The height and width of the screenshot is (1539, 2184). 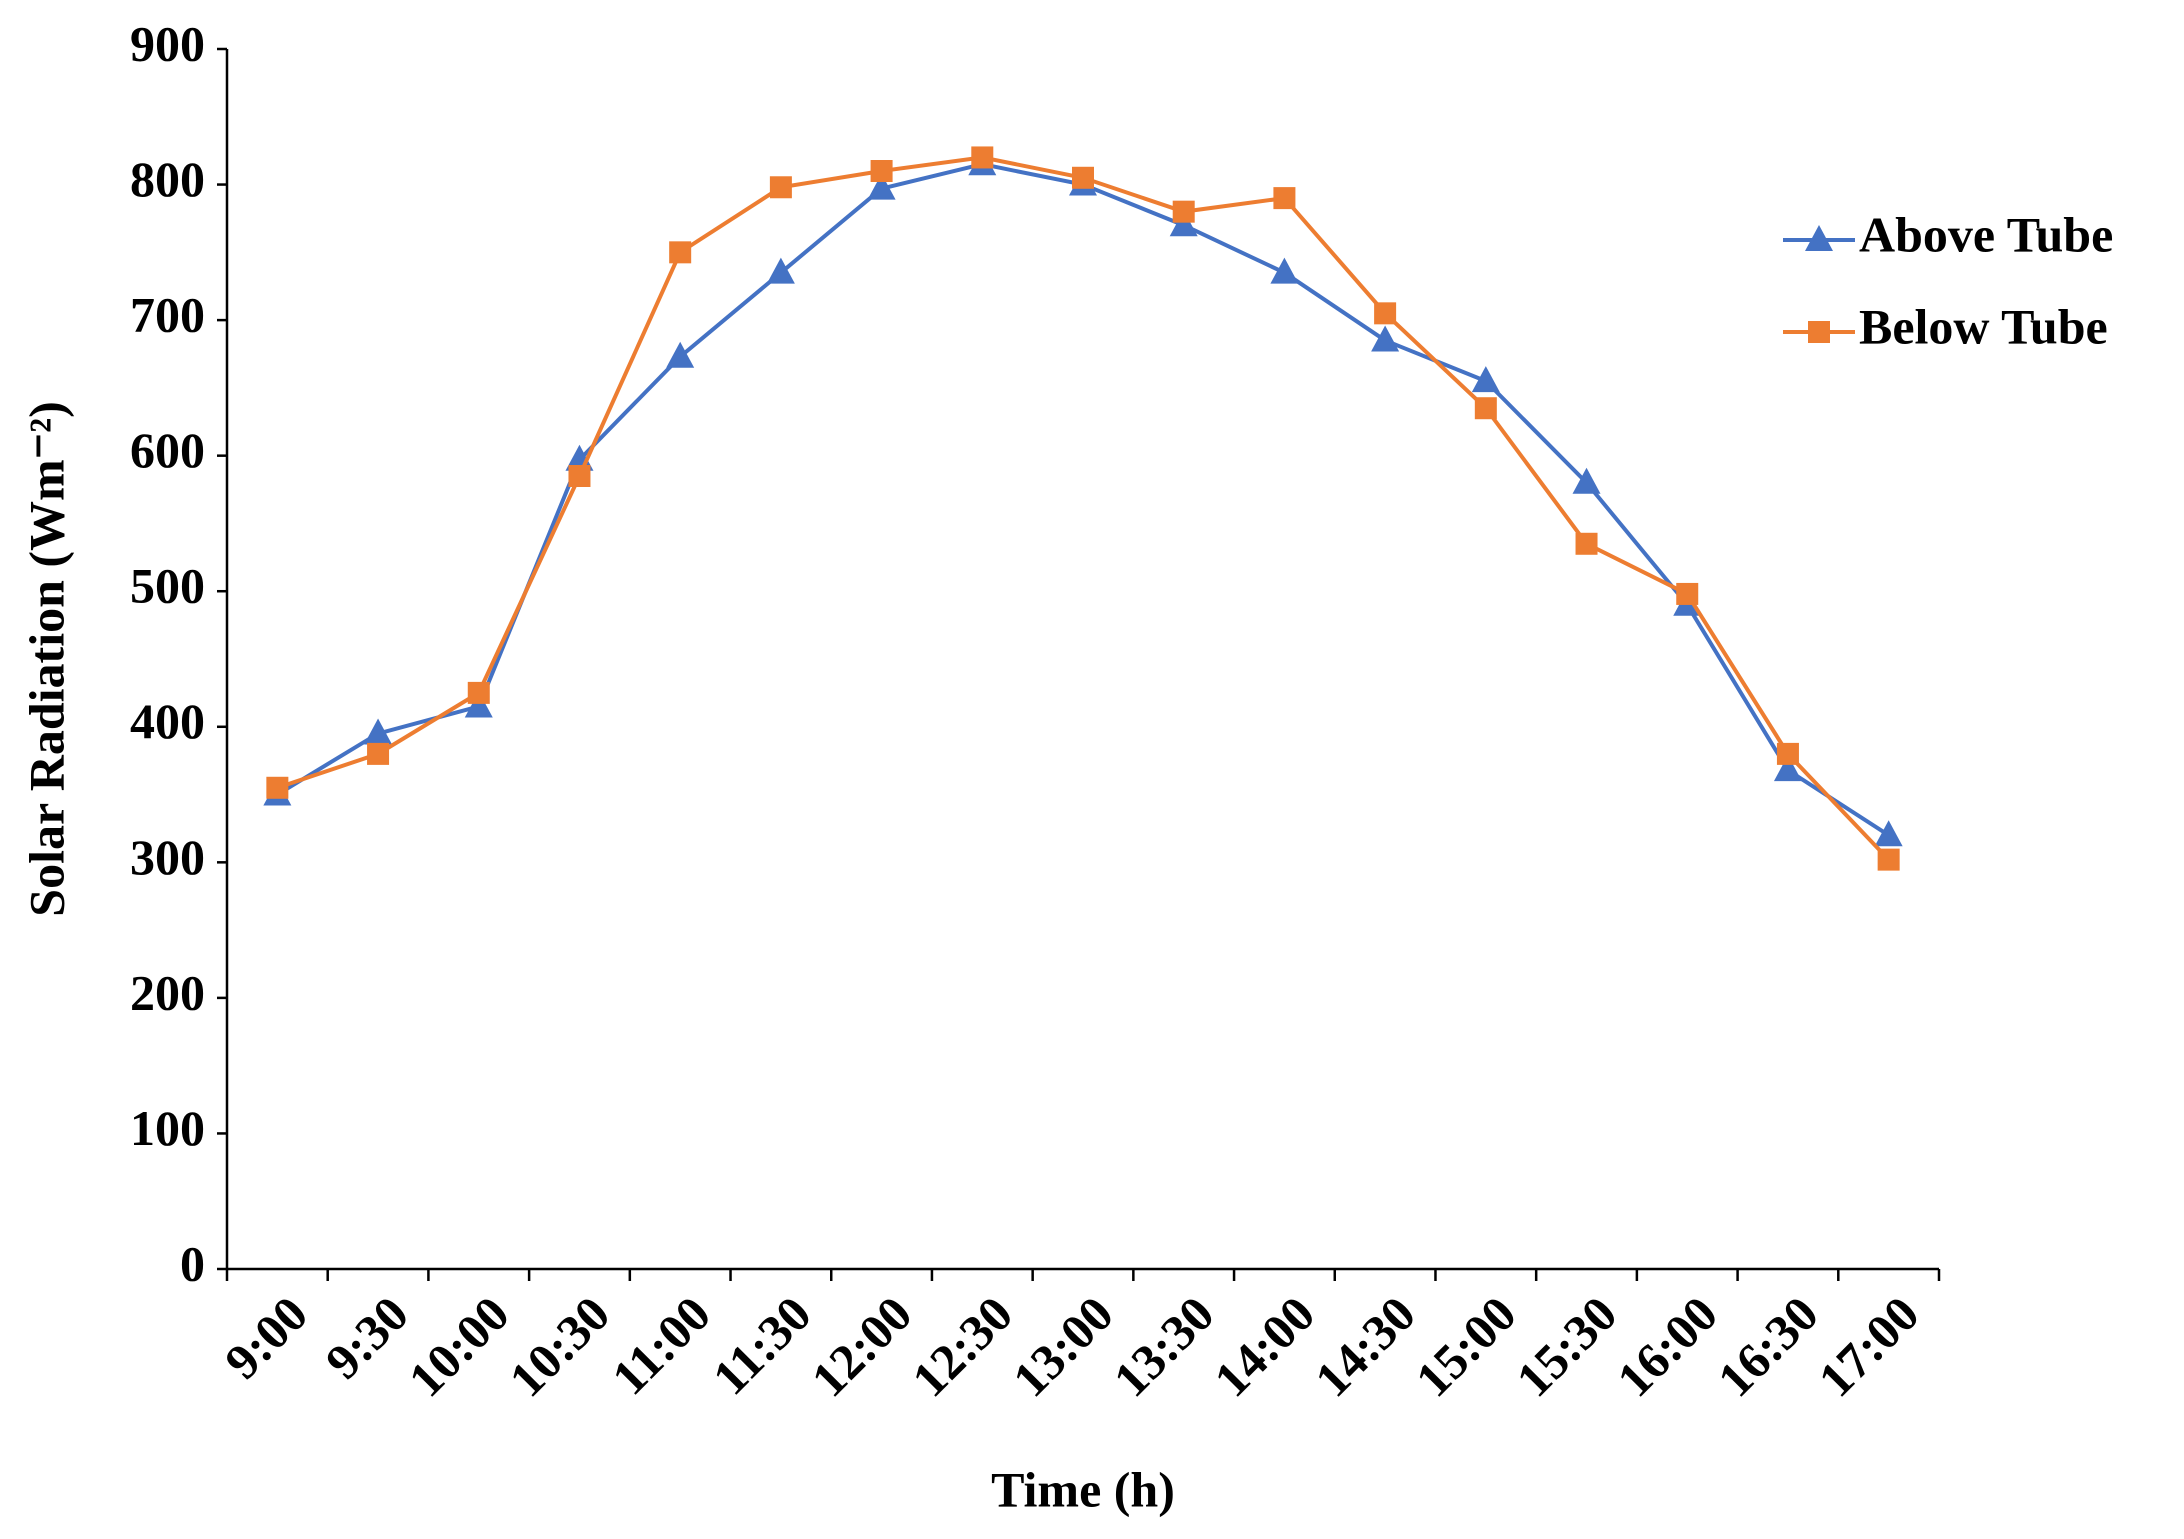 I want to click on x-tick-label: 9:00, so click(x=266, y=1337).